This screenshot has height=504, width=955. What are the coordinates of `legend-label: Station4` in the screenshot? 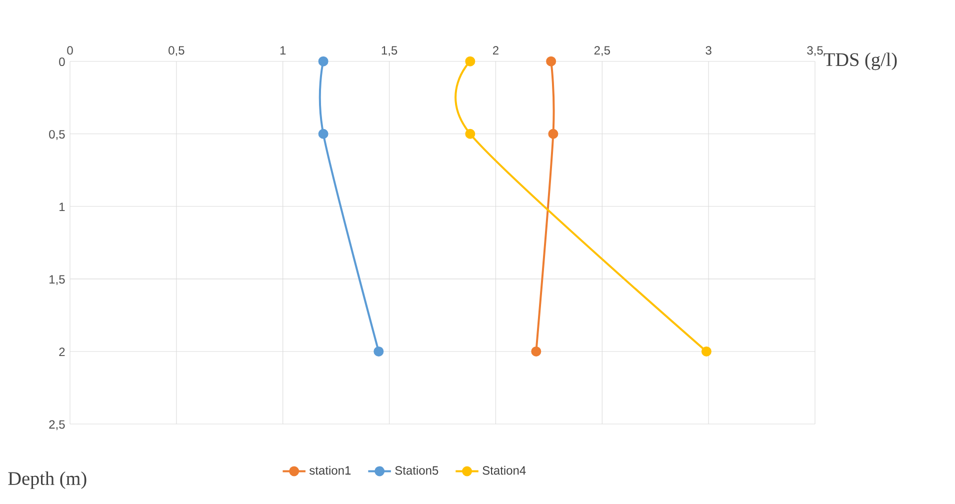 It's located at (504, 470).